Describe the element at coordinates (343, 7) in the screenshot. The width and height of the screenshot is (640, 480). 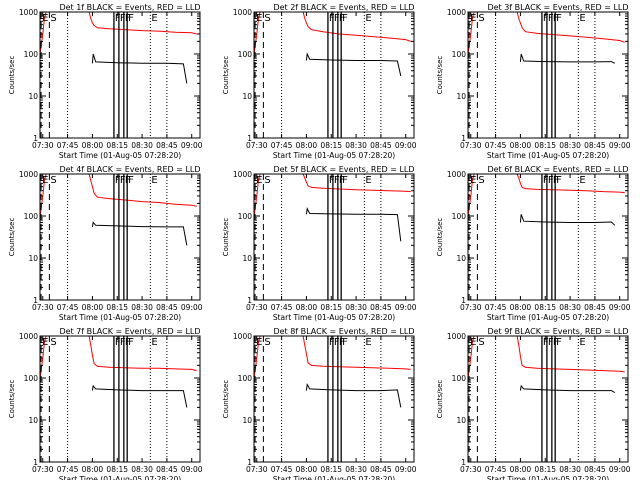
I see `panel-title: Det 2f BLACK = Events, RED = LLD` at that location.